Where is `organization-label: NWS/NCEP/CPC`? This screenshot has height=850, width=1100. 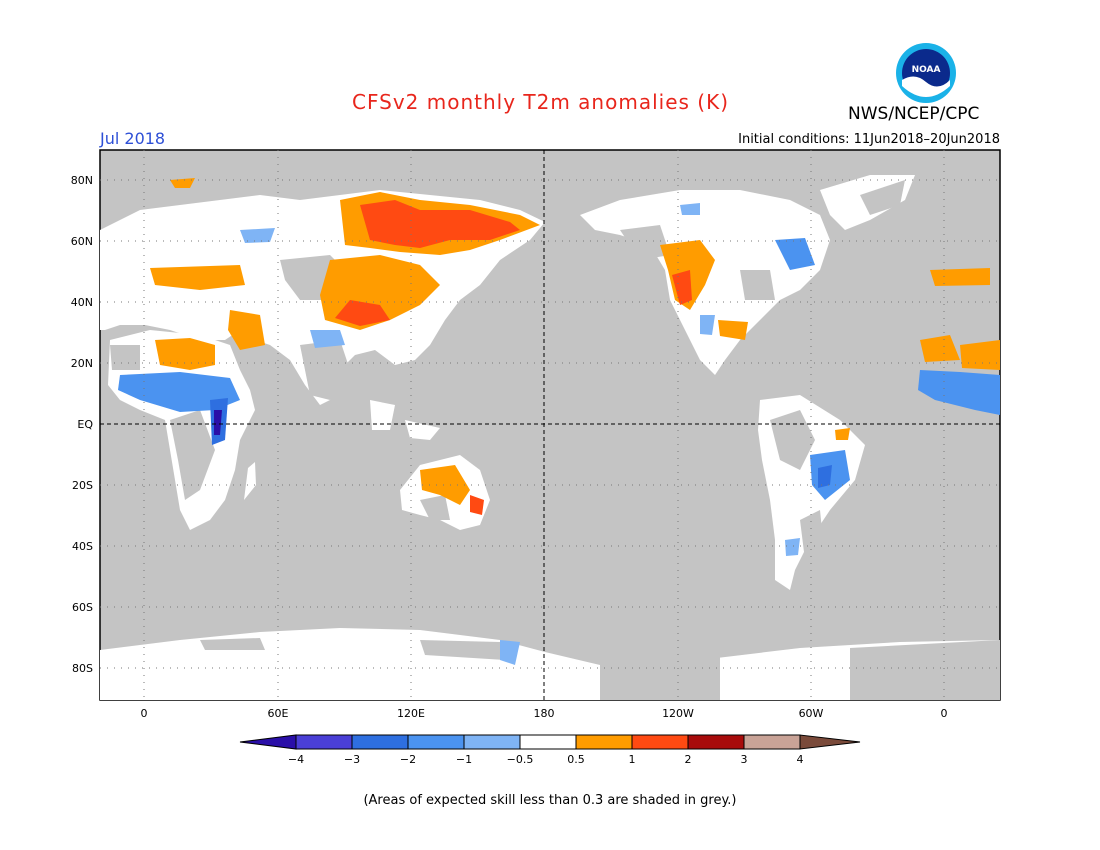 organization-label: NWS/NCEP/CPC is located at coordinates (914, 114).